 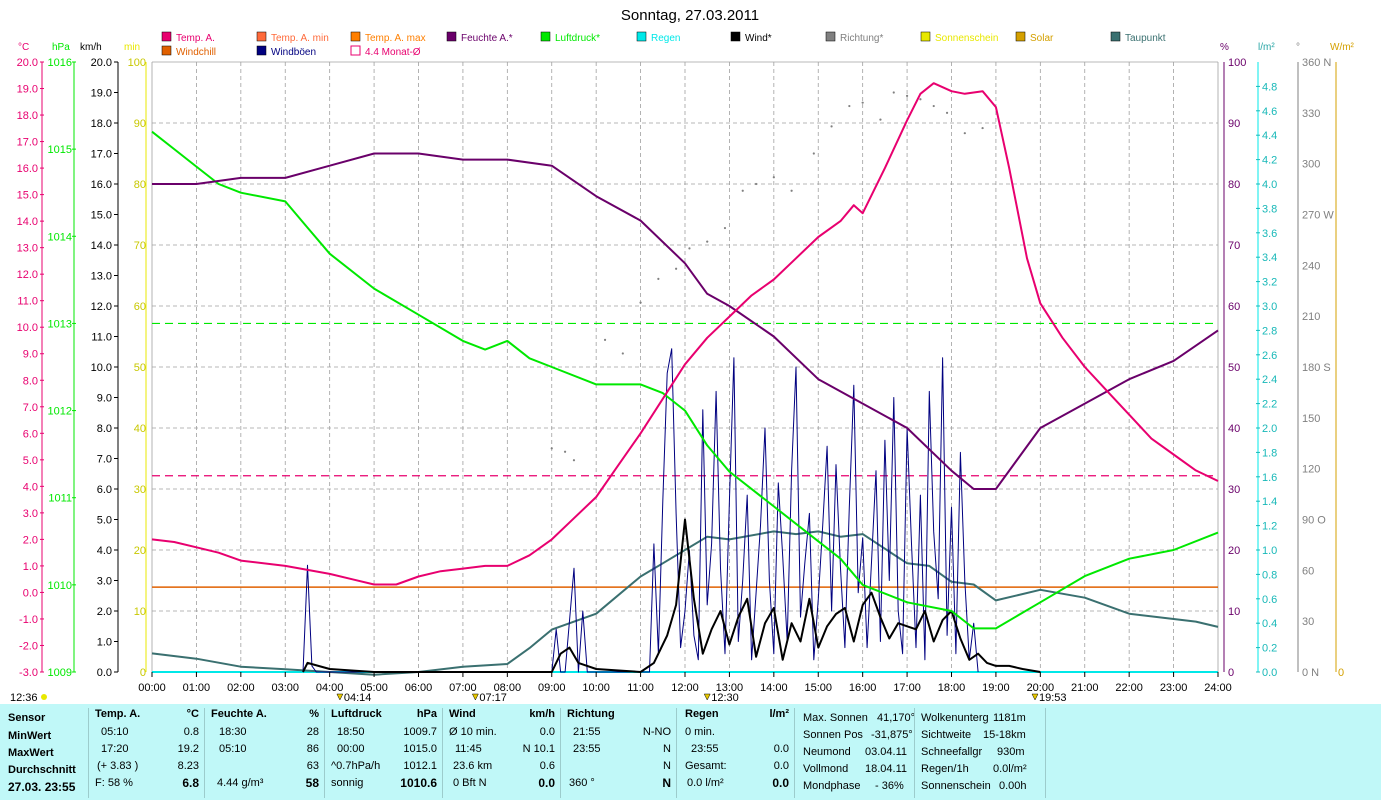 I want to click on tick-min-1: 90, so click(x=140, y=124).